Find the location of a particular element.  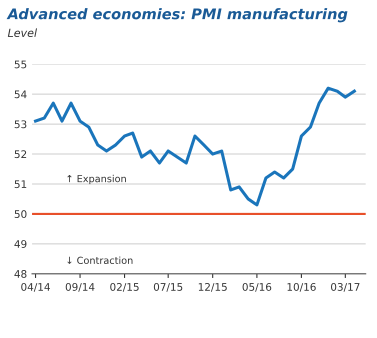

annotation: ↑ Expansion is located at coordinates (96, 179).